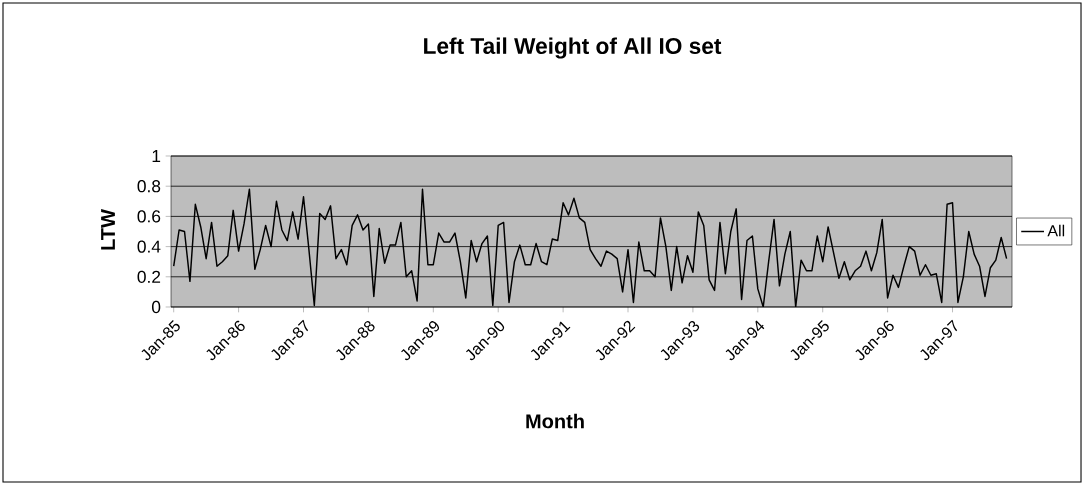  What do you see at coordinates (1056, 230) in the screenshot?
I see `legend-label: All` at bounding box center [1056, 230].